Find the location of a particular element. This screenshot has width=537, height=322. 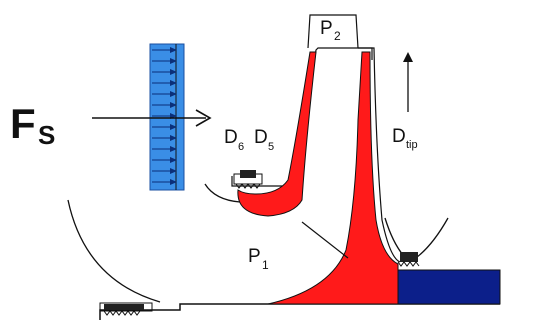

eye-seal-arc is located at coordinates (222, 193).